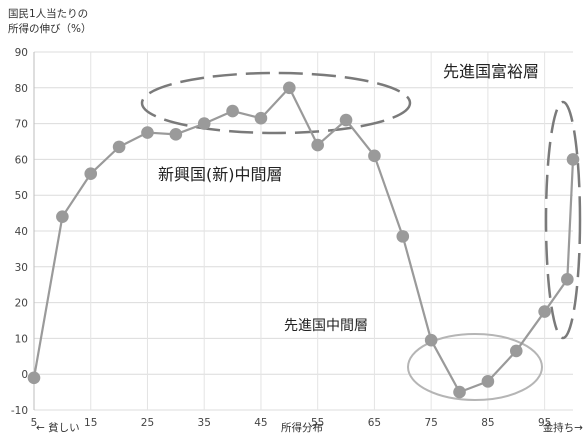 This screenshot has height=435, width=587. Describe the element at coordinates (220, 174) in the screenshot. I see `emerging-middle-class-label: 新興国(新)中間層` at that location.